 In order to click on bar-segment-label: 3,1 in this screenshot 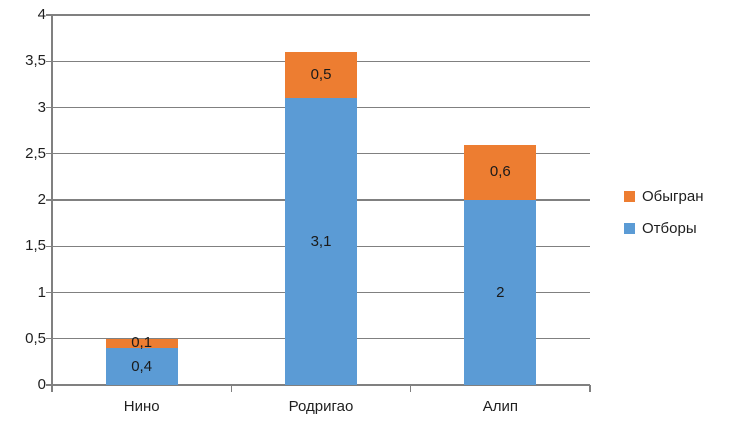, I will do `click(321, 241)`.